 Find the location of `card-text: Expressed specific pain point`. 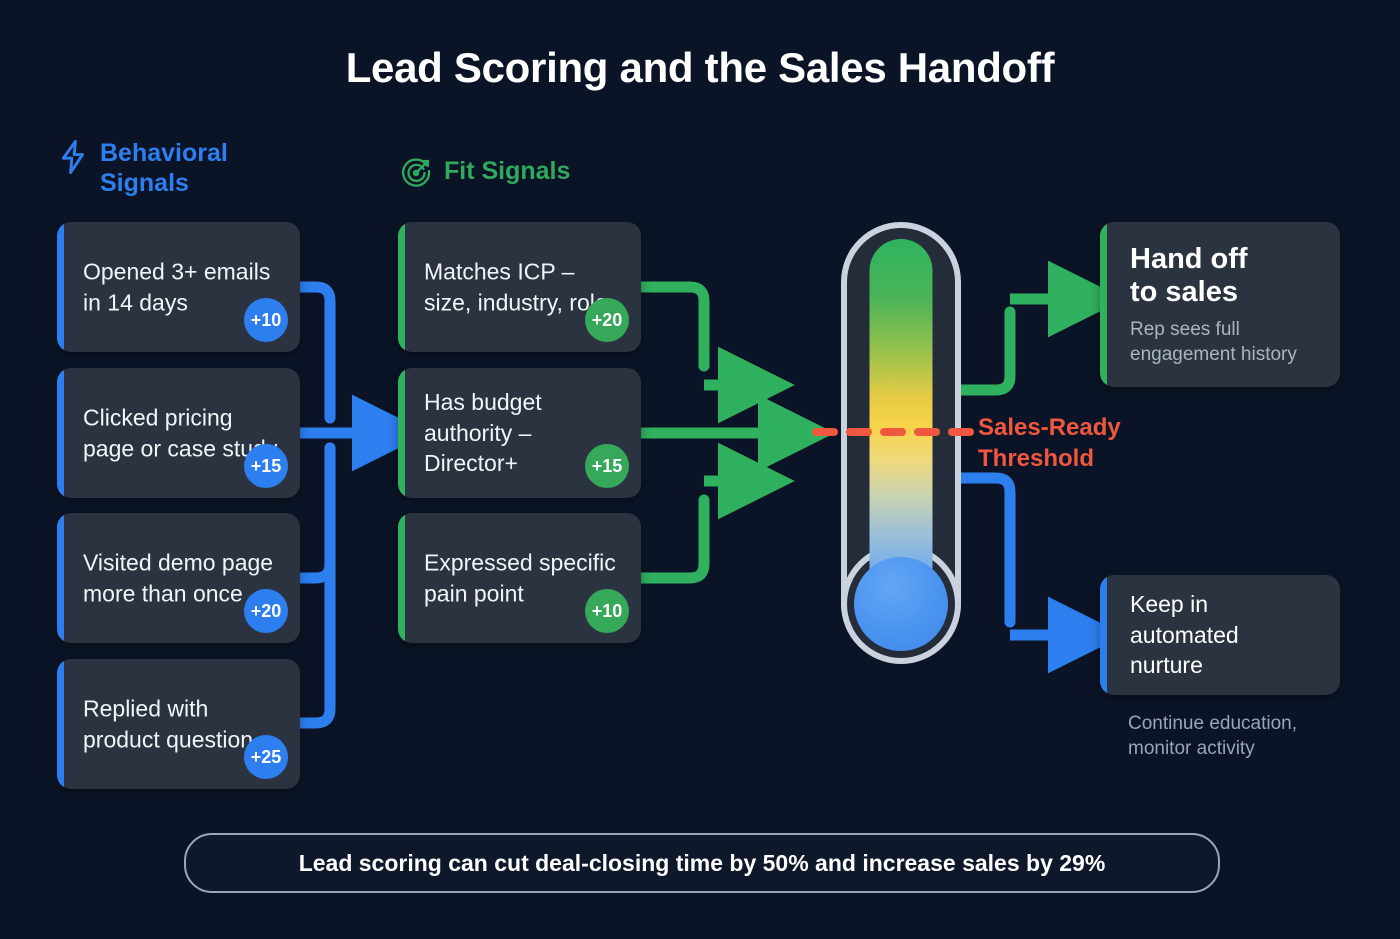

card-text: Expressed specific pain point is located at coordinates (520, 577).